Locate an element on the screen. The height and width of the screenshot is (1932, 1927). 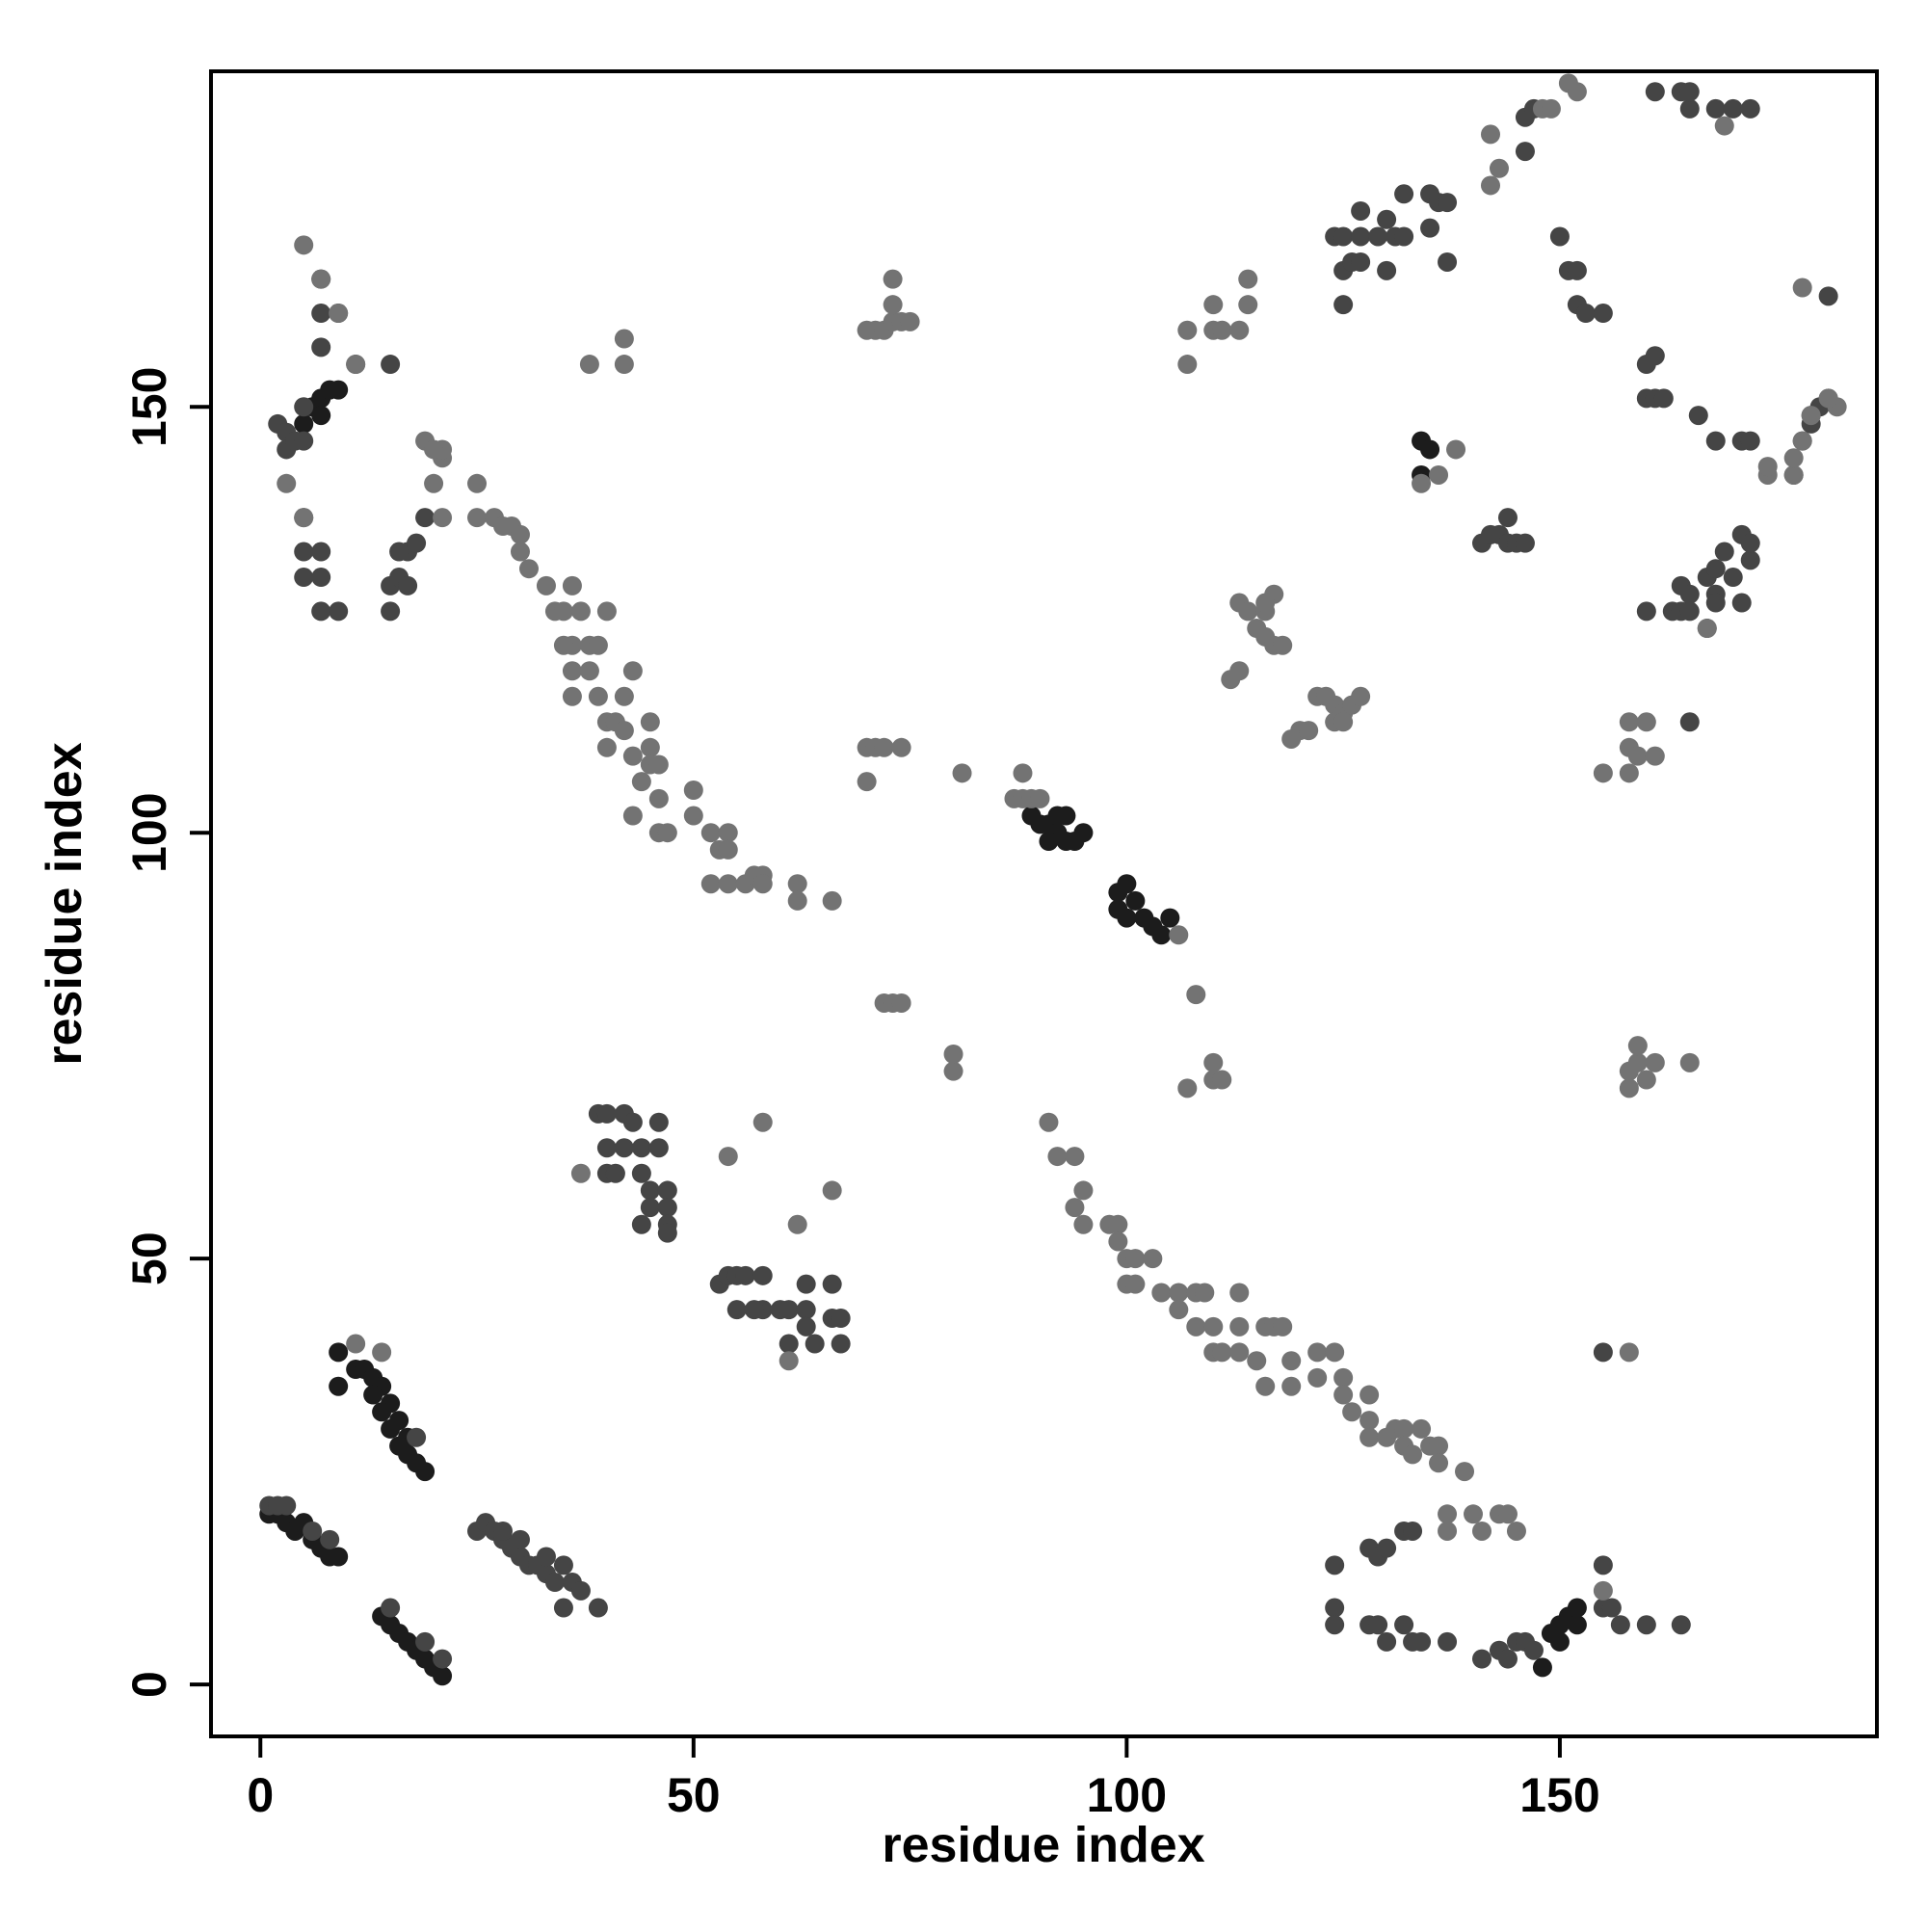
y-tick-label: 150 is located at coordinates (149, 407).